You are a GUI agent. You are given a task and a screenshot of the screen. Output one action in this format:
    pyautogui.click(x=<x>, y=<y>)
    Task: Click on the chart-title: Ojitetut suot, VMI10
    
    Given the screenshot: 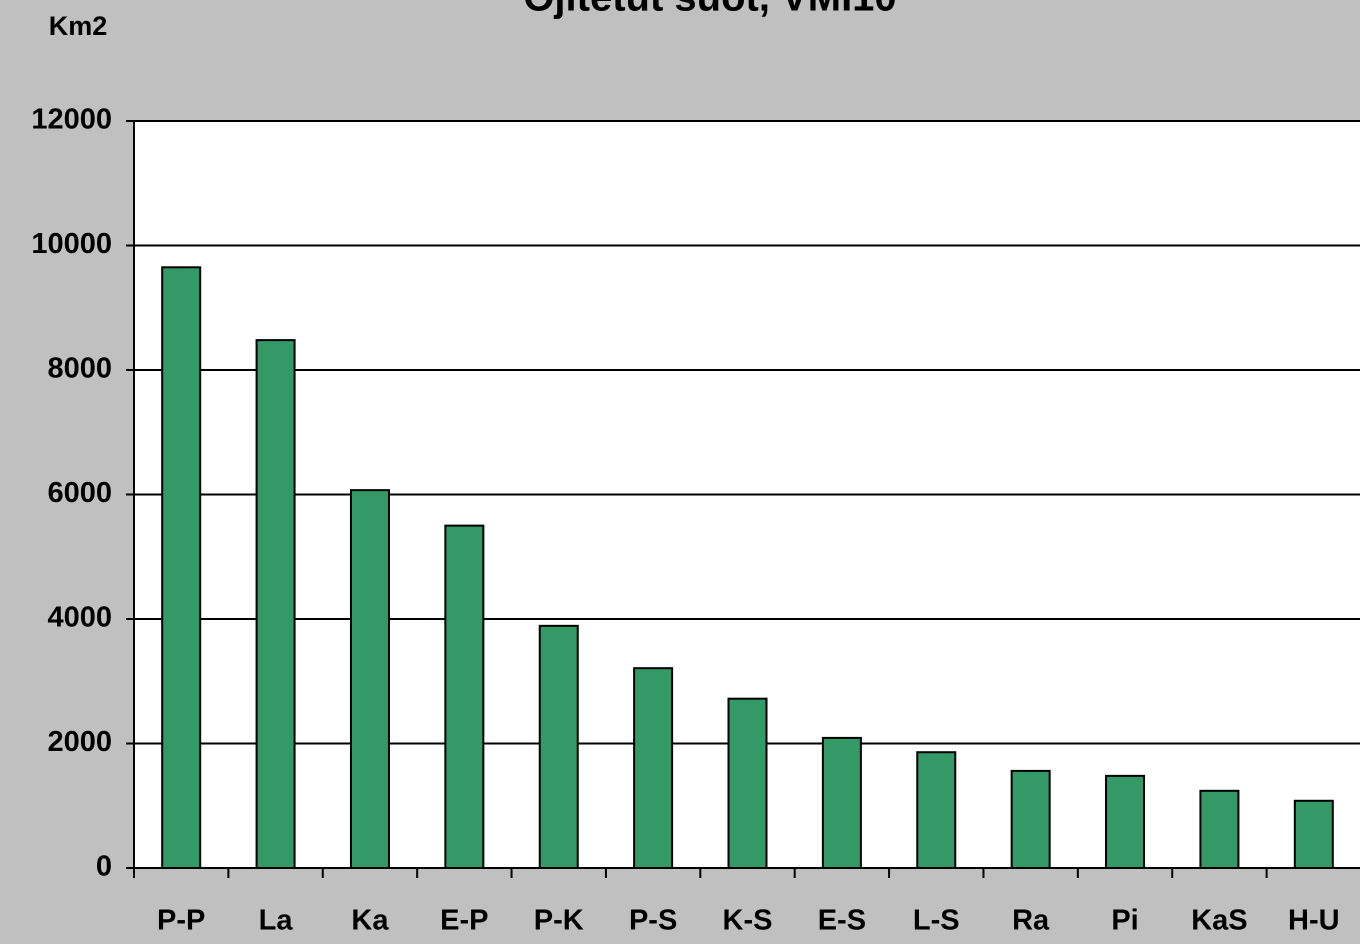 What is the action you would take?
    pyautogui.click(x=709, y=10)
    